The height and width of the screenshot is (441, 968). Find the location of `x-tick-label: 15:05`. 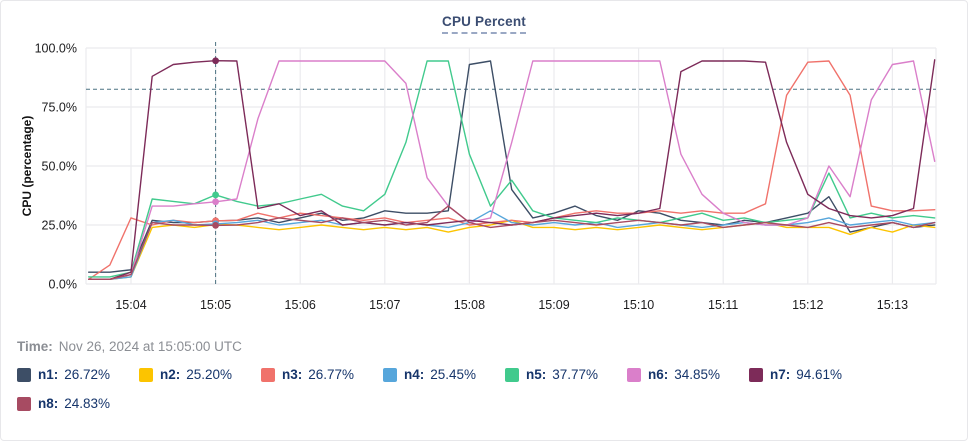

x-tick-label: 15:05 is located at coordinates (215, 305).